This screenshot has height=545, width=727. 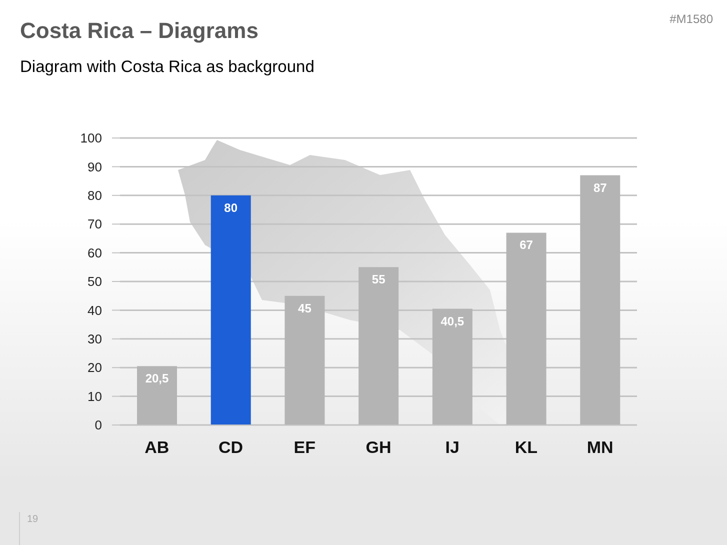 What do you see at coordinates (95, 252) in the screenshot?
I see `y-tick-label: 60` at bounding box center [95, 252].